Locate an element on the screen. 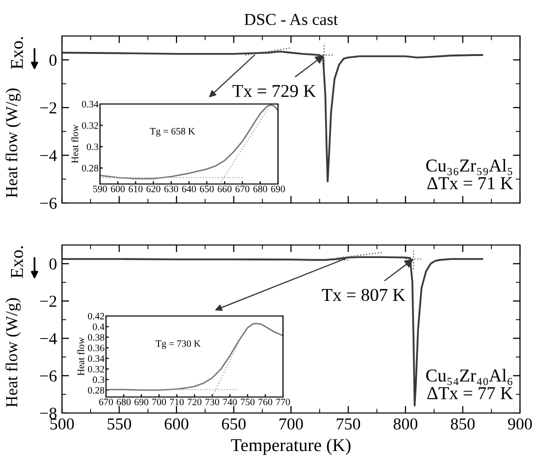 The image size is (539, 472). y-tick-label: 0.38 is located at coordinates (96, 337).